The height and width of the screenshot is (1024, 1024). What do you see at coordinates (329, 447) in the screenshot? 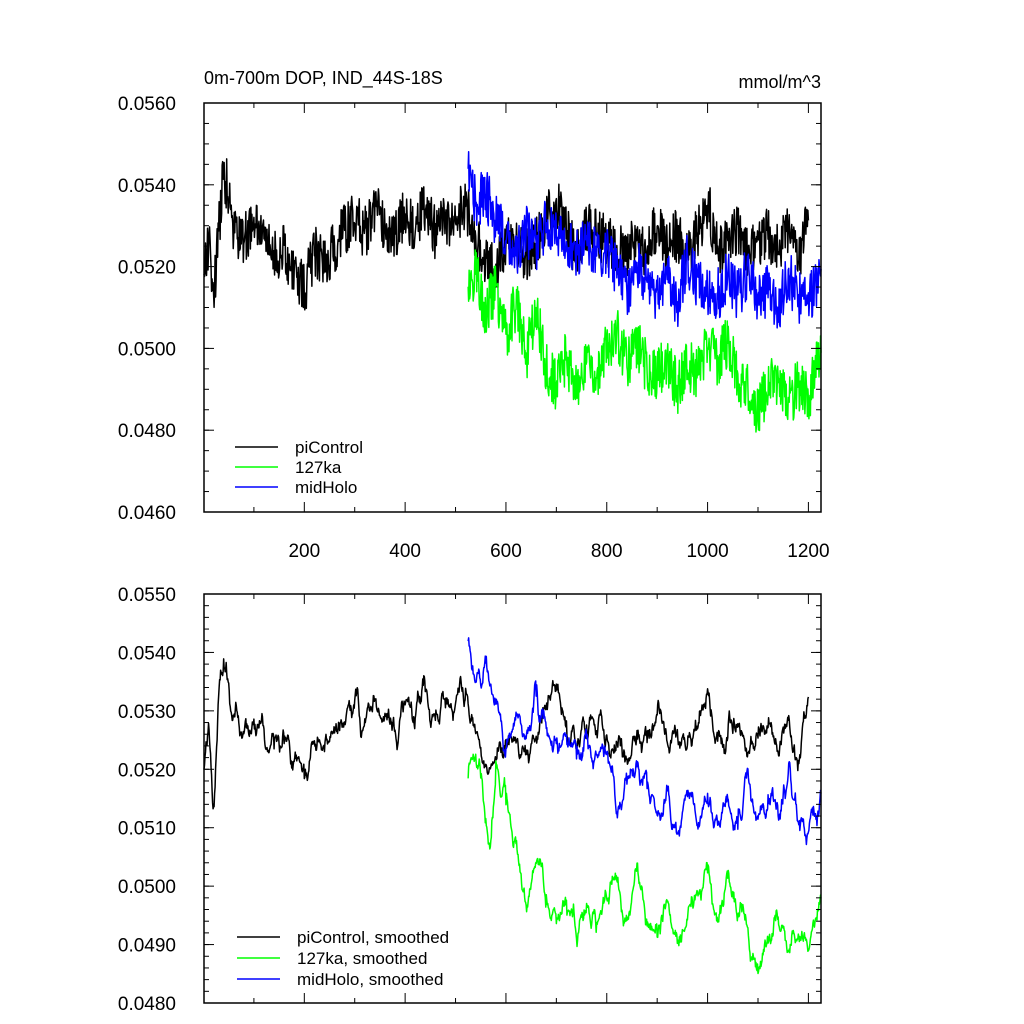
I see `top-legend-label: piControl` at bounding box center [329, 447].